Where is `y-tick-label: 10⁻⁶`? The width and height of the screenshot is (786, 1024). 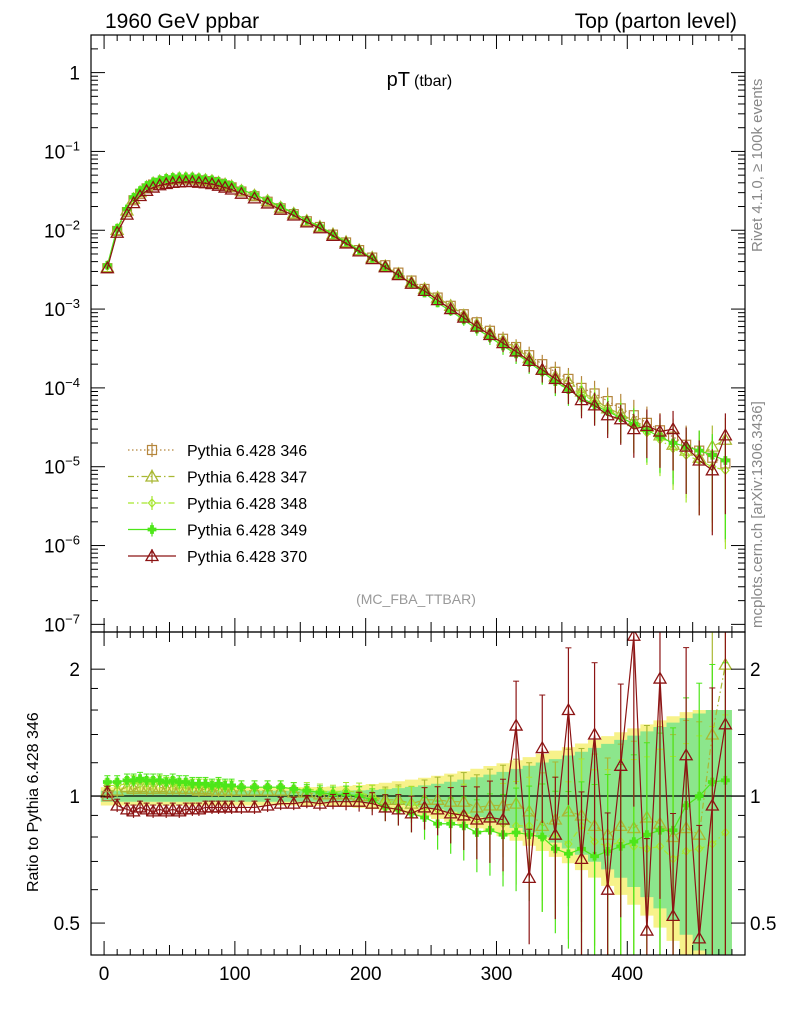 y-tick-label: 10⁻⁶ is located at coordinates (62, 545).